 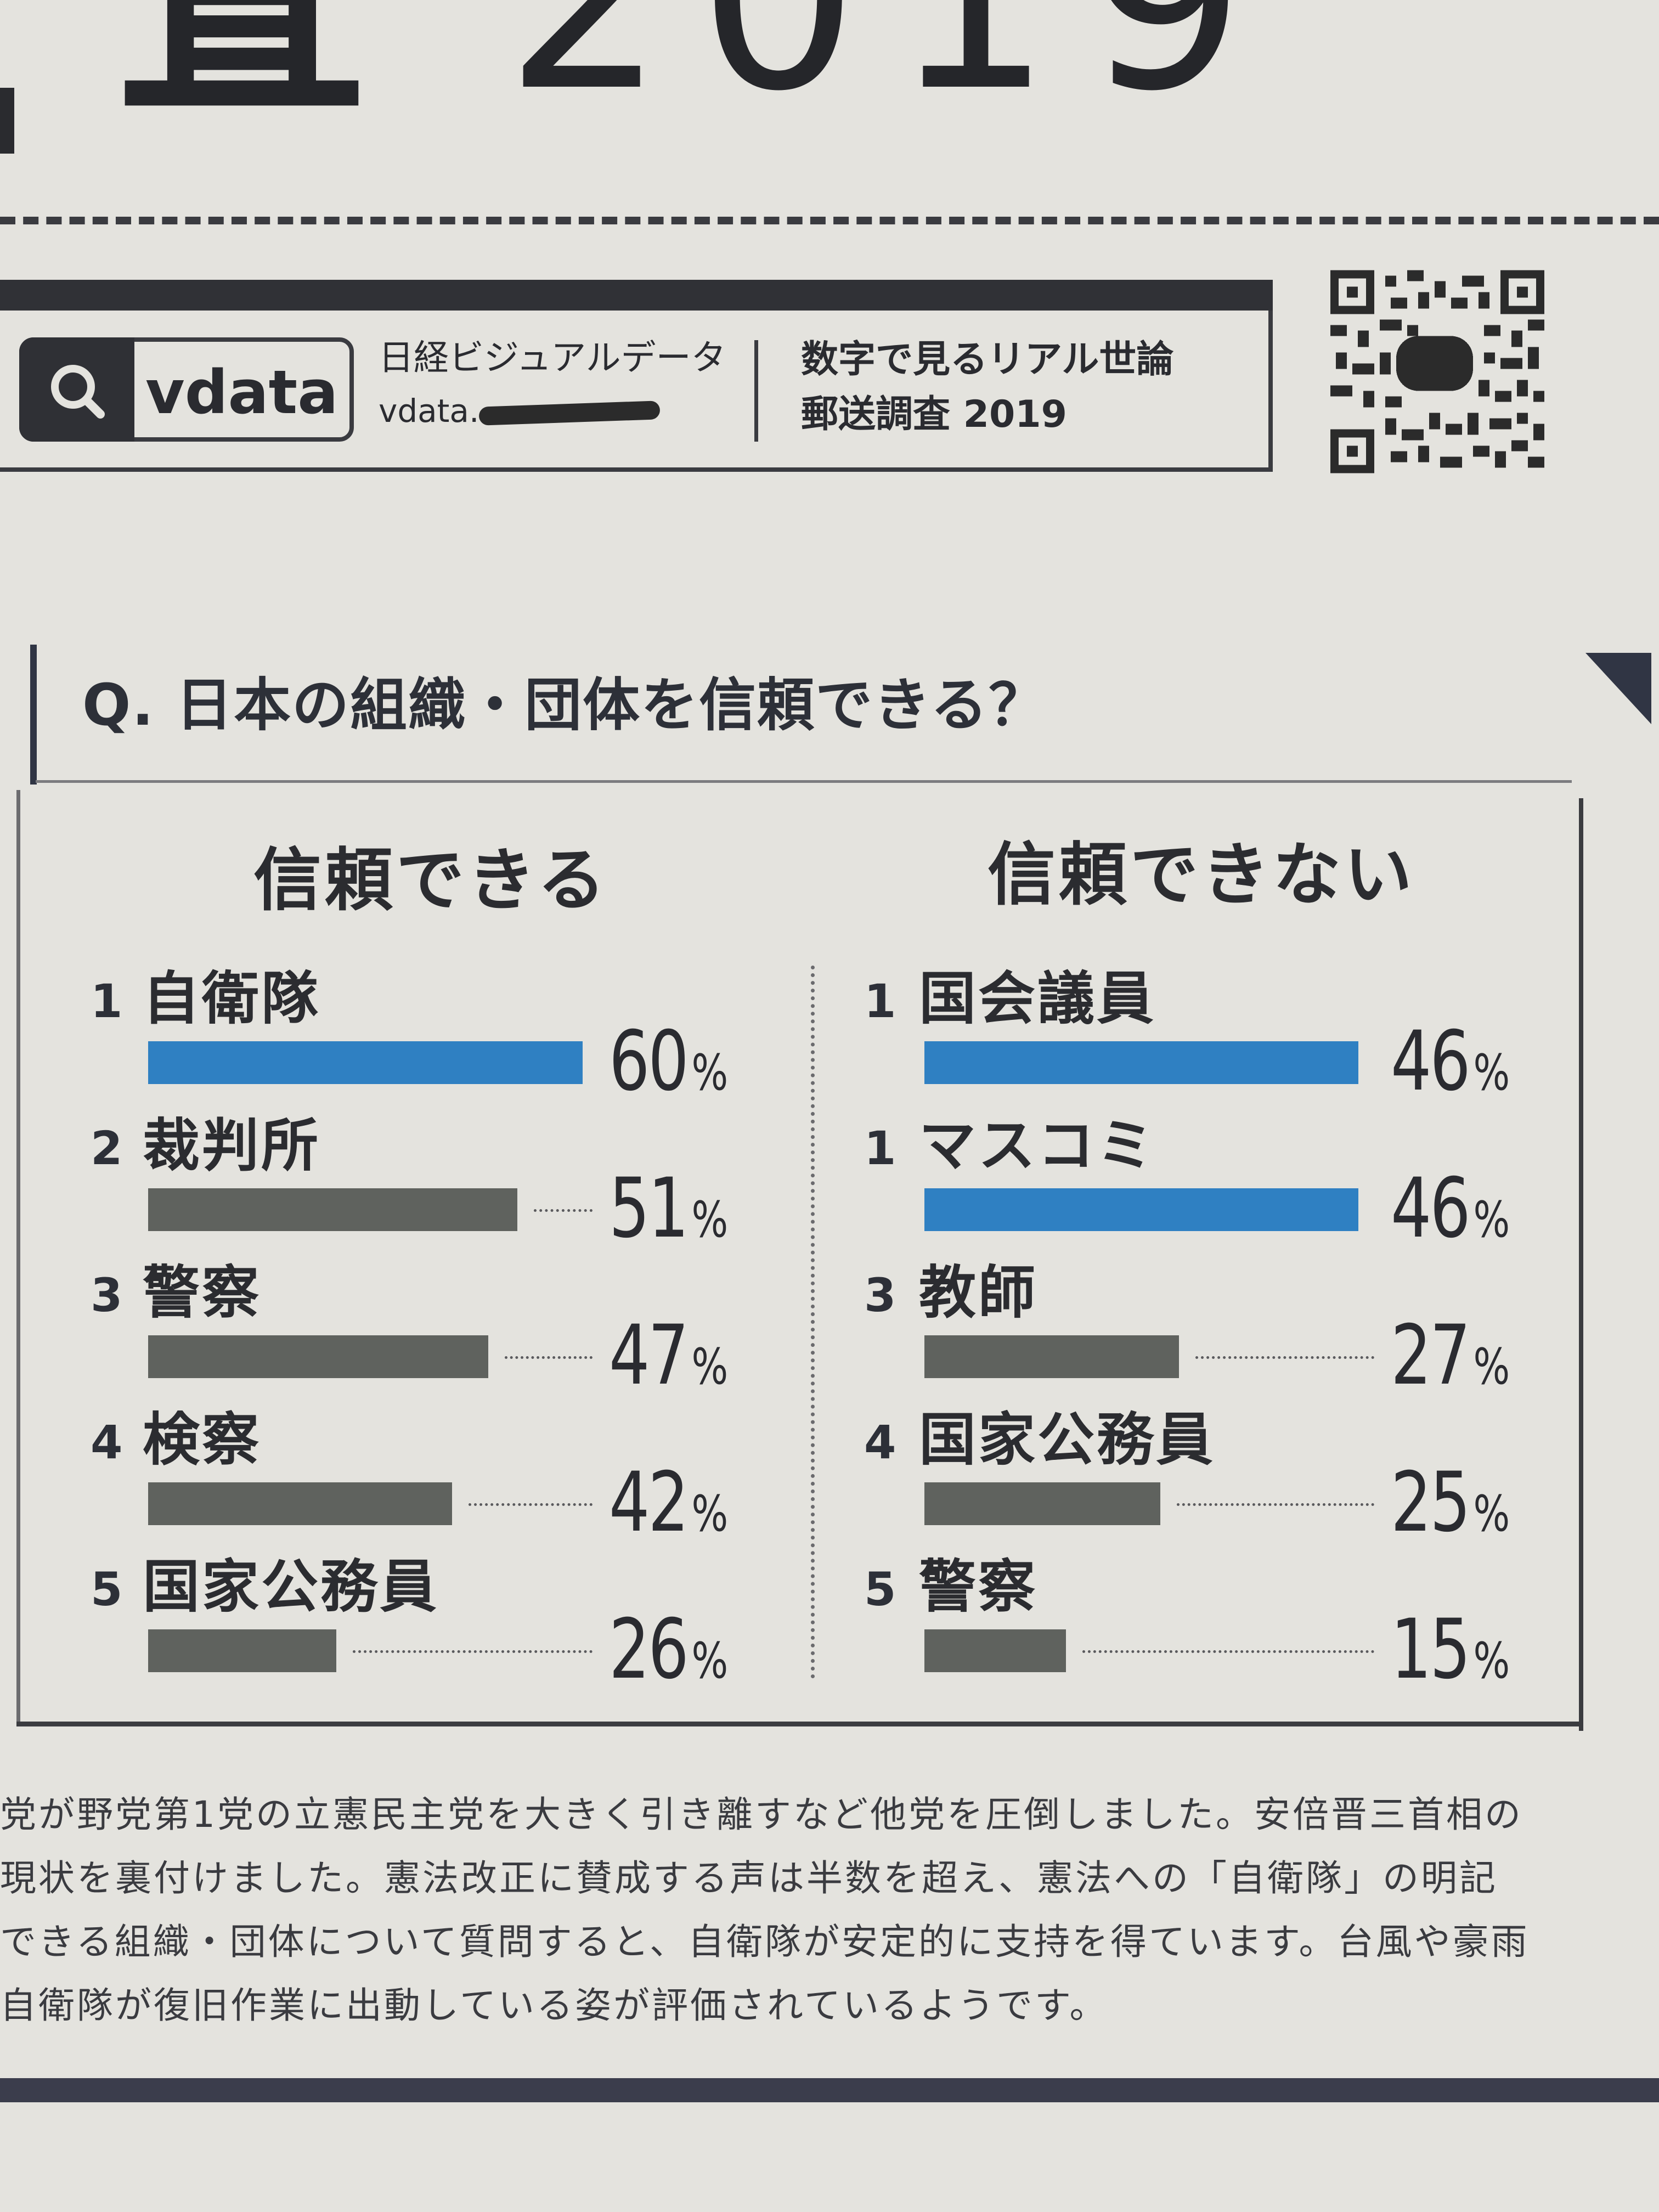 I want to click on rank-number: 2, so click(x=107, y=1148).